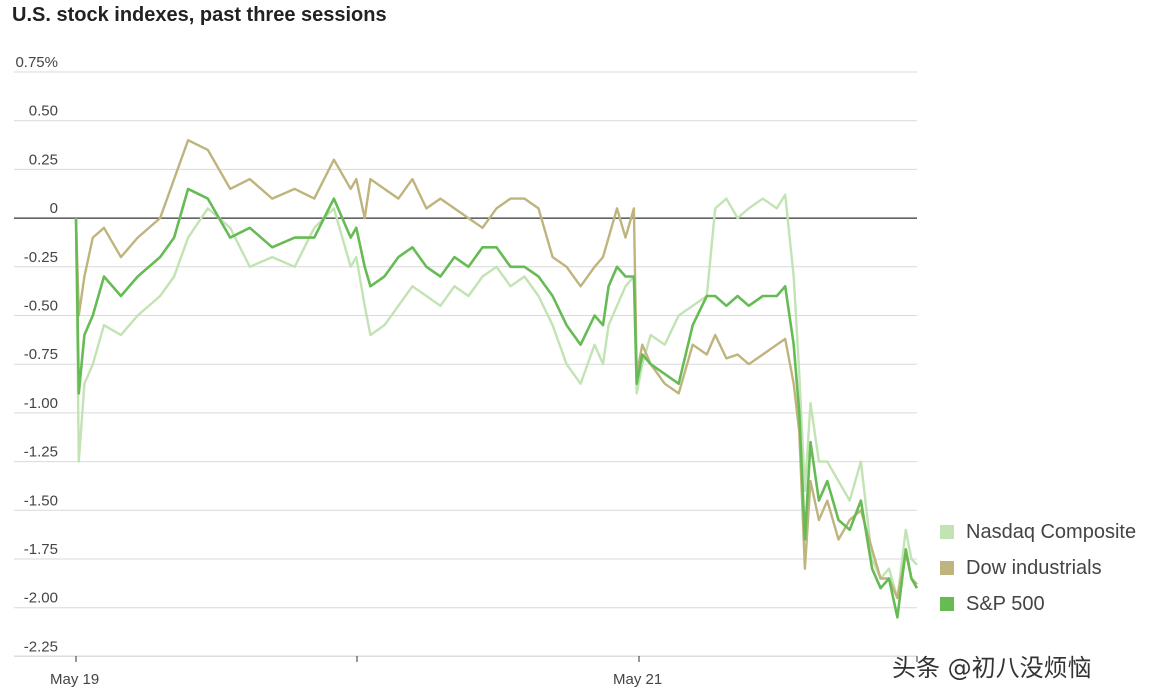  What do you see at coordinates (41, 257) in the screenshot?
I see `y-tick-label: -0.25` at bounding box center [41, 257].